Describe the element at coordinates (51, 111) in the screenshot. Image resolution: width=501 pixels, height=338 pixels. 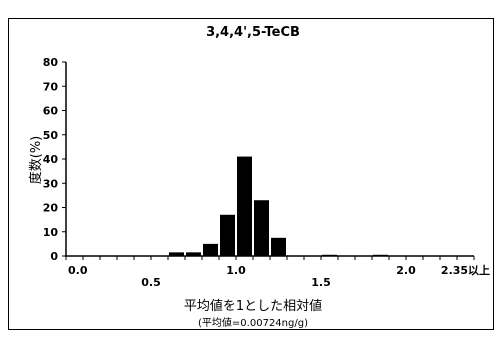
I see `y-tick-label: 60` at that location.